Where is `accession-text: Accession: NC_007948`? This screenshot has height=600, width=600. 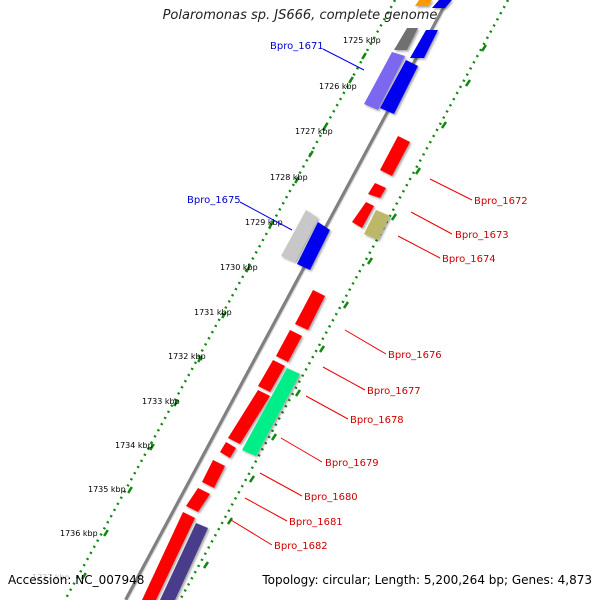 accession-text: Accession: NC_007948 is located at coordinates (76, 580).